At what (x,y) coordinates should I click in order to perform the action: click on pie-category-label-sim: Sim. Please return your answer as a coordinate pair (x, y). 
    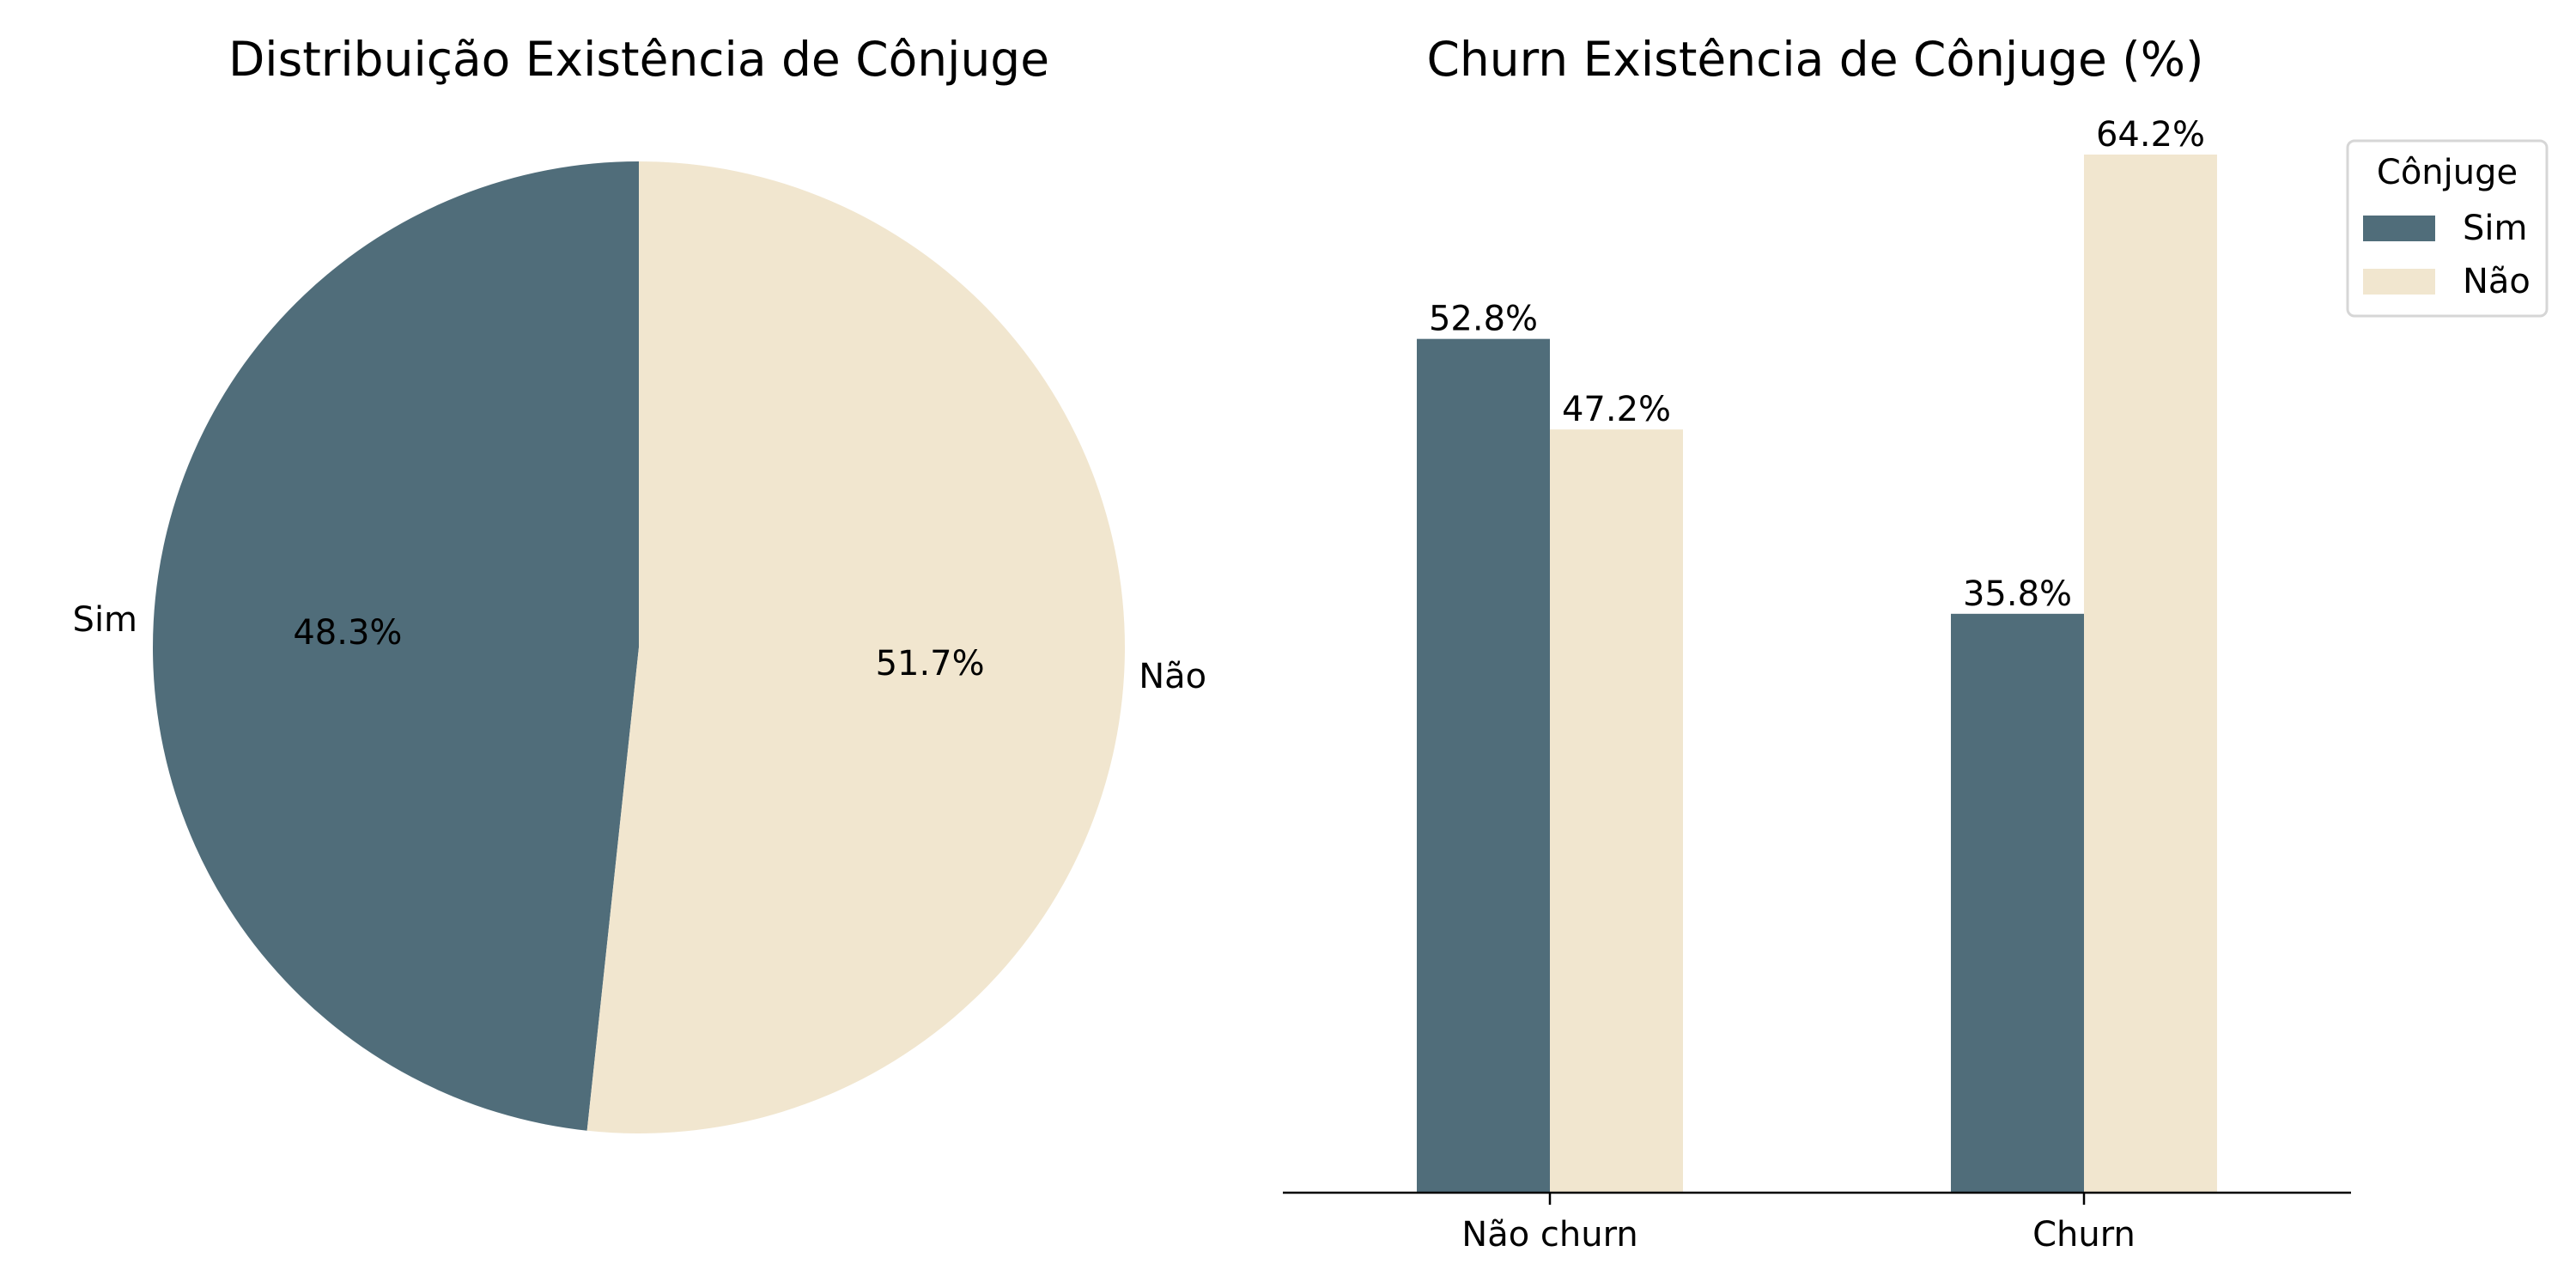
    Looking at the image, I should click on (105, 620).